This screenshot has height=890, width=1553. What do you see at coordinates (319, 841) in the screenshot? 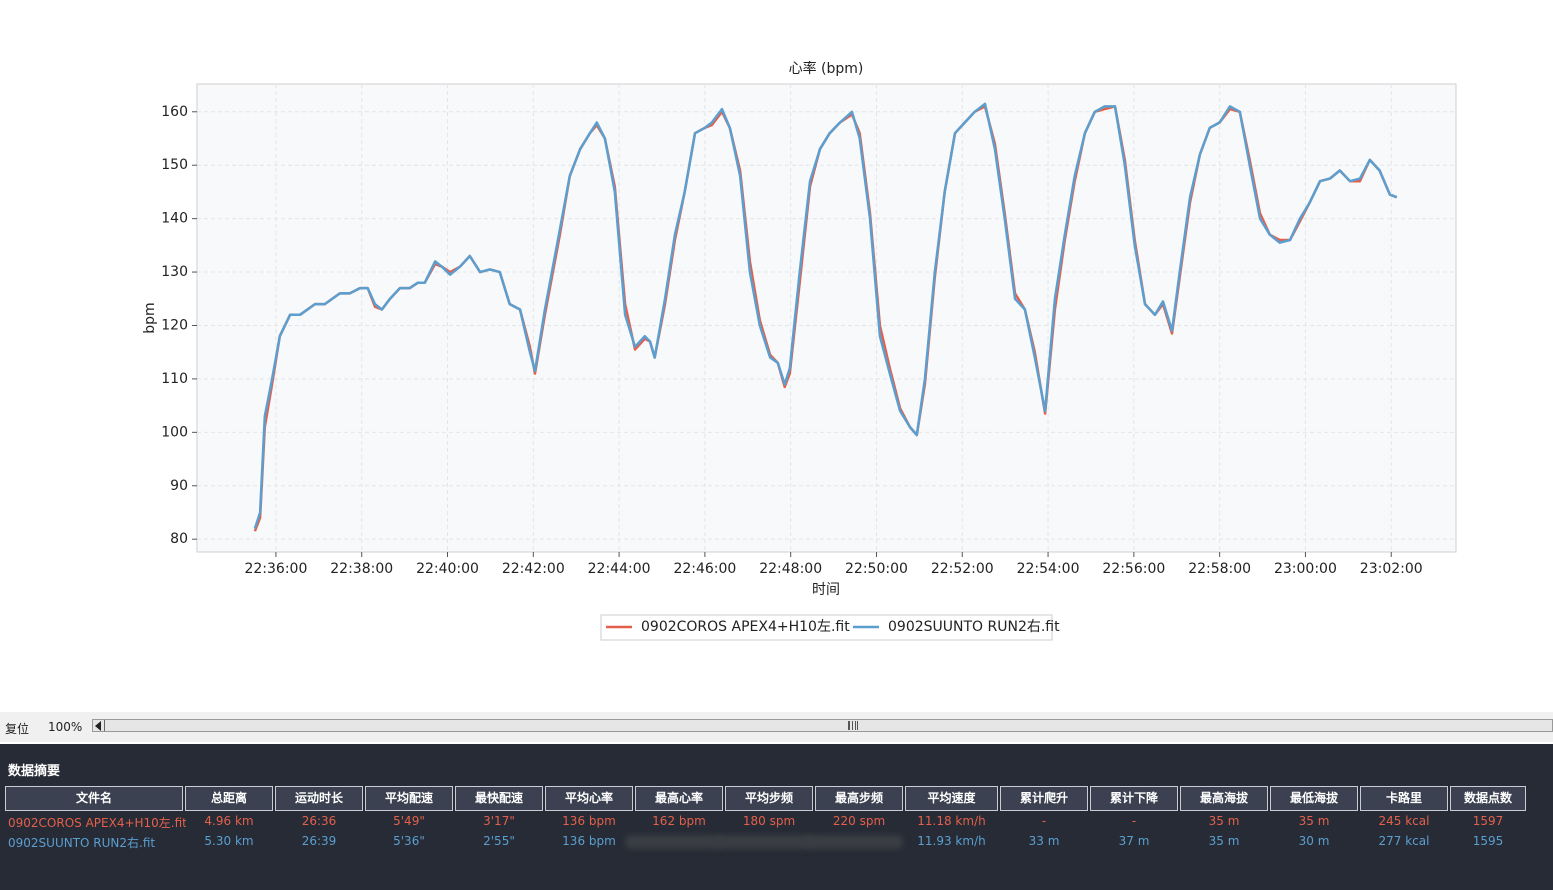
I see `table-cell: 26:39` at bounding box center [319, 841].